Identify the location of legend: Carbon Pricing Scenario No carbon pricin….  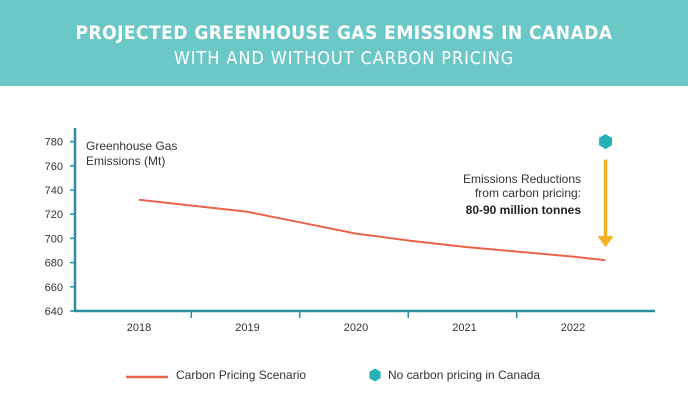
(333, 375).